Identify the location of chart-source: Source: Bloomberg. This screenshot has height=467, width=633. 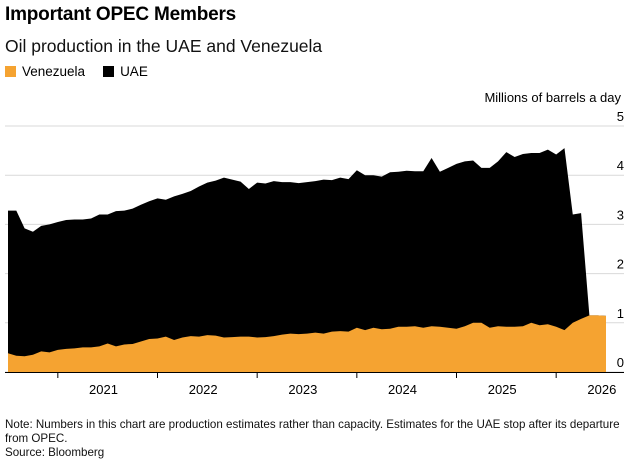
(55, 452).